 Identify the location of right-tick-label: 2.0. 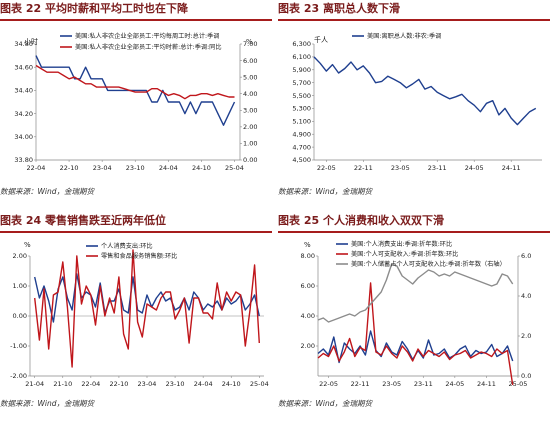
(526, 336).